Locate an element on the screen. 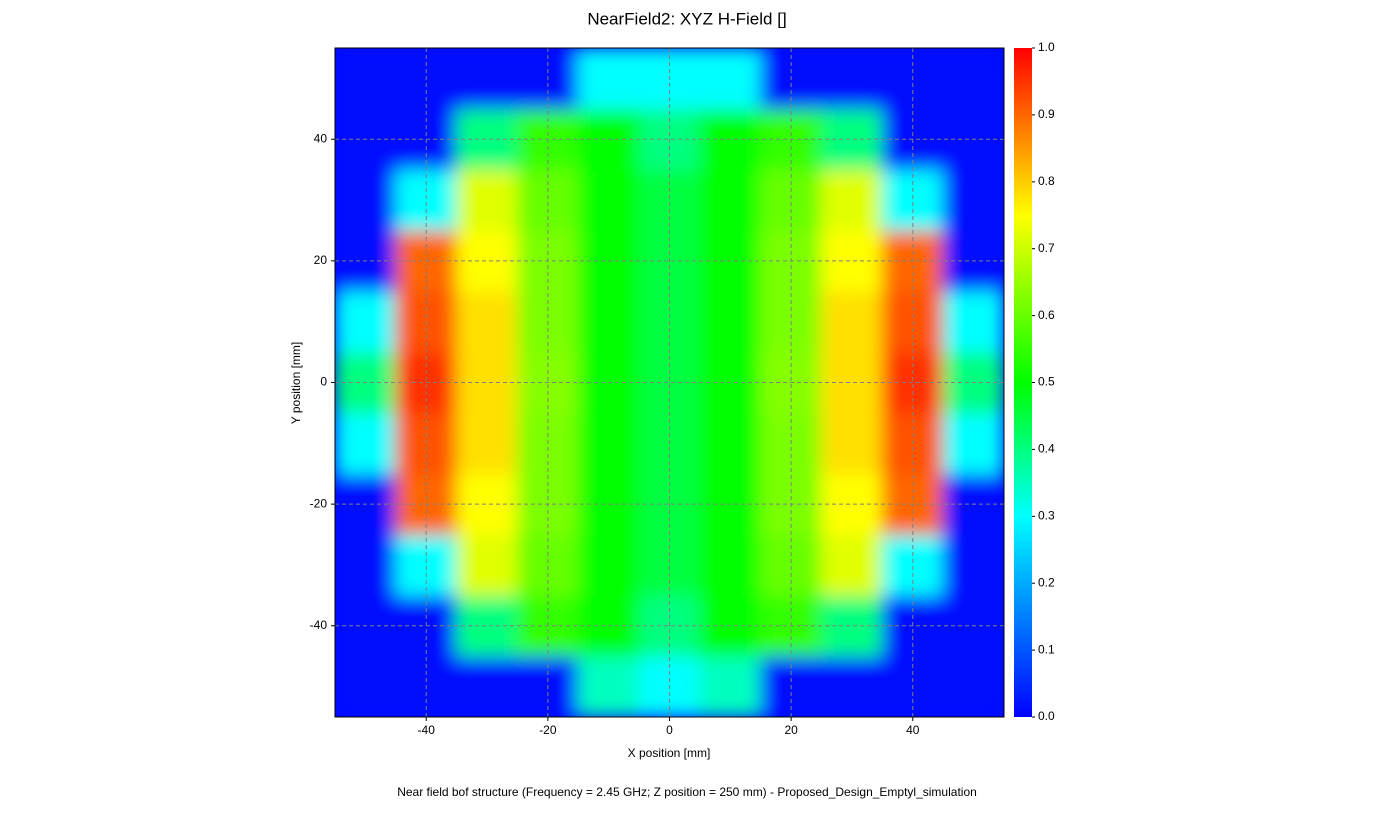 This screenshot has width=1375, height=815. colorbar-tick-label: 0.1 is located at coordinates (1046, 649).